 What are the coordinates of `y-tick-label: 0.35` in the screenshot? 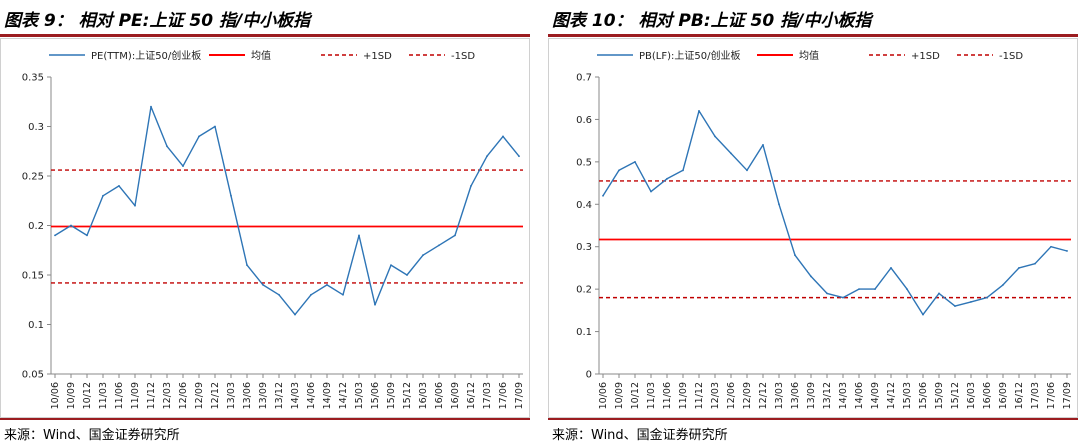 It's located at (33, 78).